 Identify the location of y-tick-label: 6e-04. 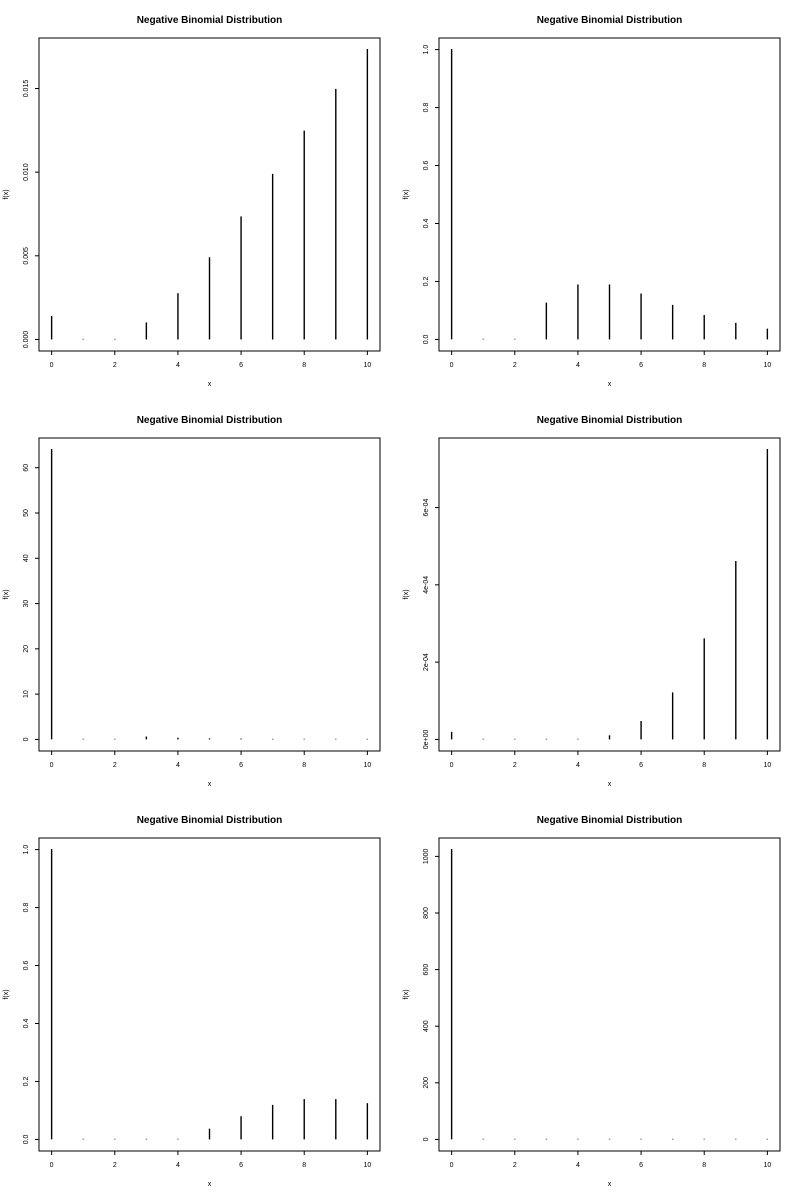
(426, 507).